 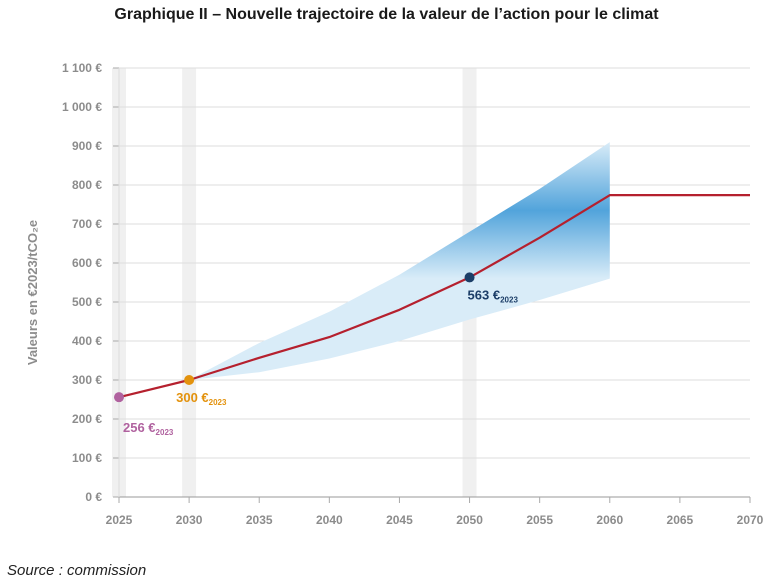 I want to click on x-tick-label: 2045, so click(x=399, y=520).